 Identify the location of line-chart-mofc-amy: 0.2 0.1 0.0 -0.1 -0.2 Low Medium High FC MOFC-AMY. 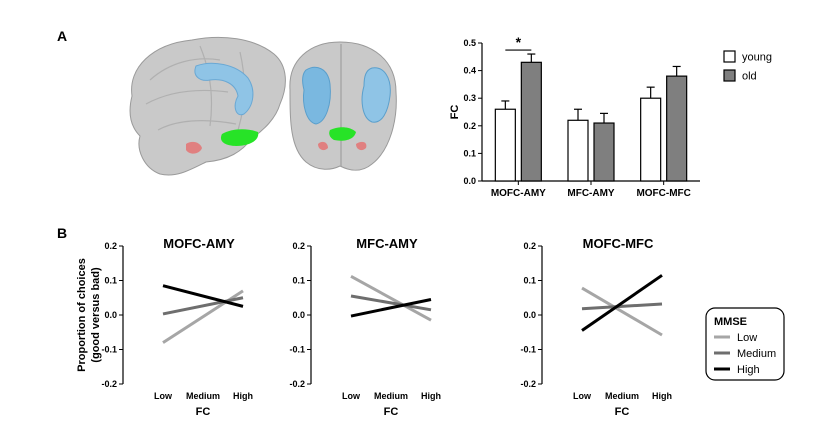
(177, 327).